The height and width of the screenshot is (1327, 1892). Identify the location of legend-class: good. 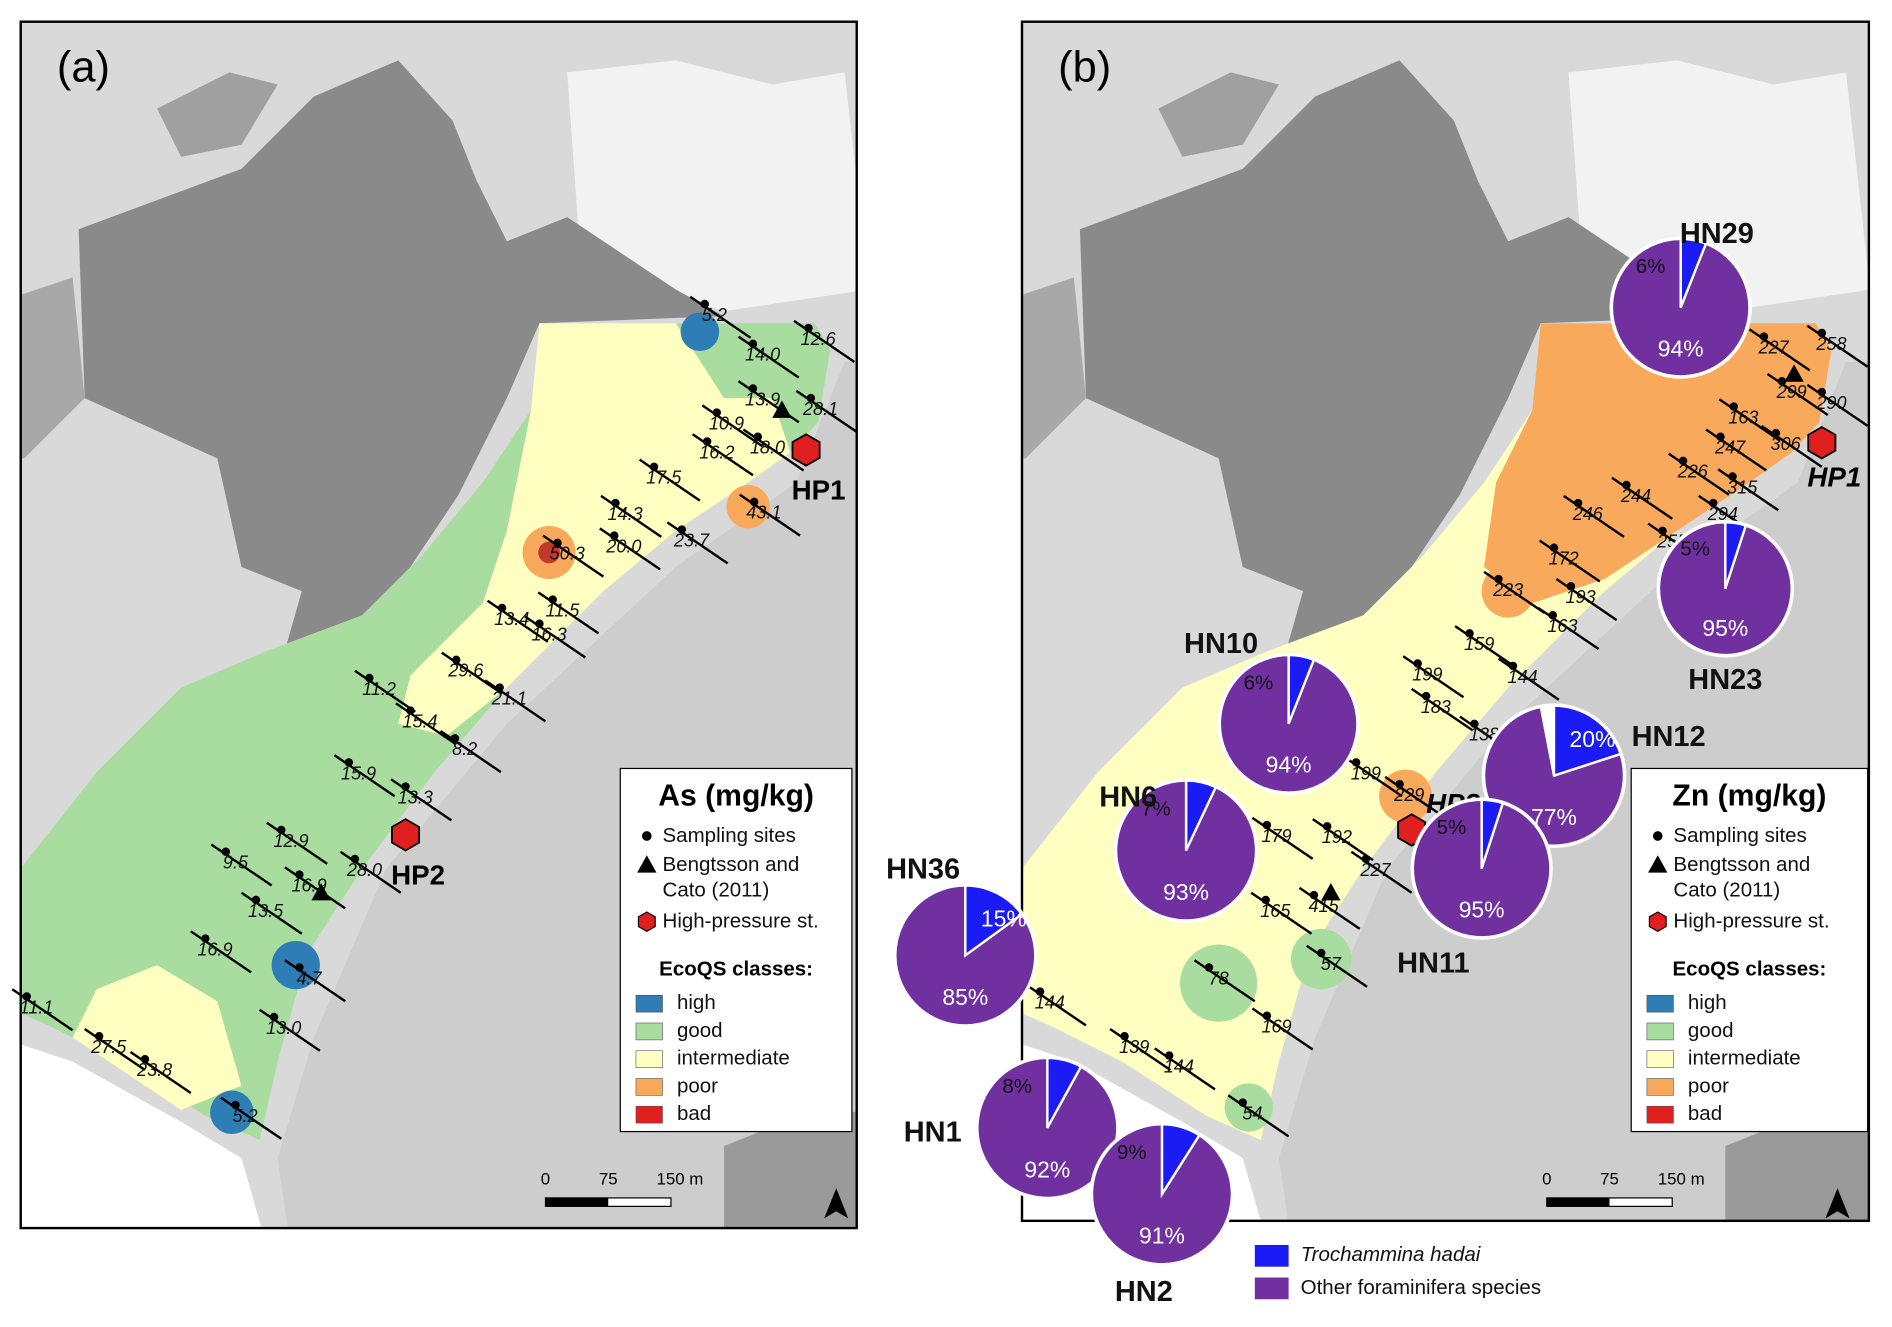
(700, 1030).